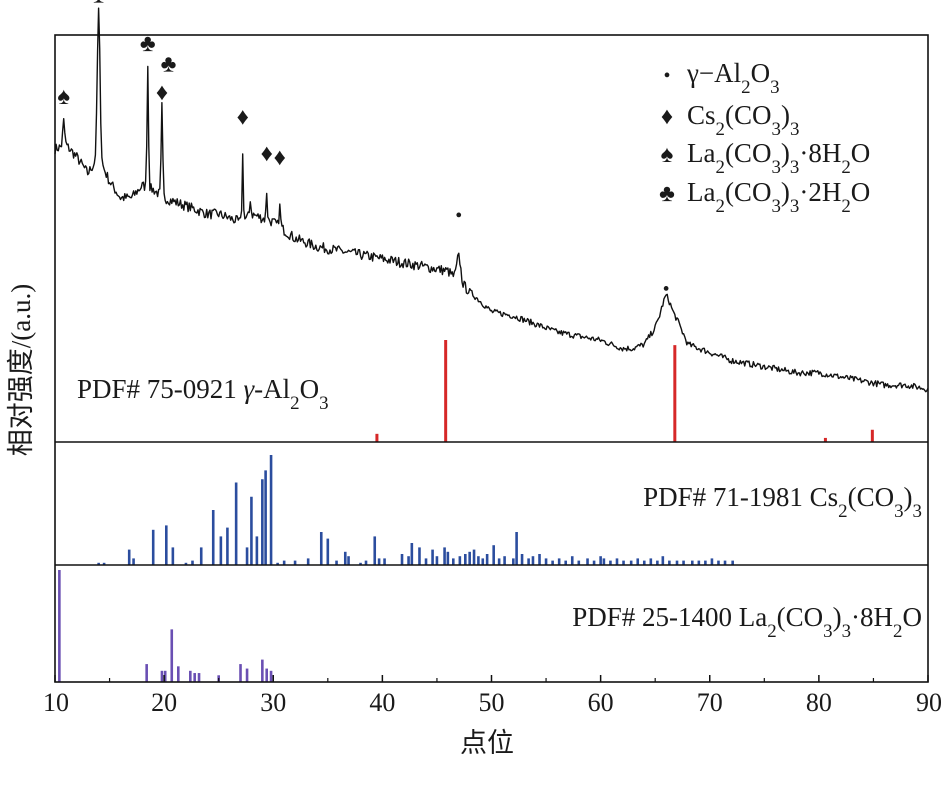 Image resolution: width=946 pixels, height=789 pixels. Describe the element at coordinates (666, 76) in the screenshot. I see `legend-marker: •` at that location.